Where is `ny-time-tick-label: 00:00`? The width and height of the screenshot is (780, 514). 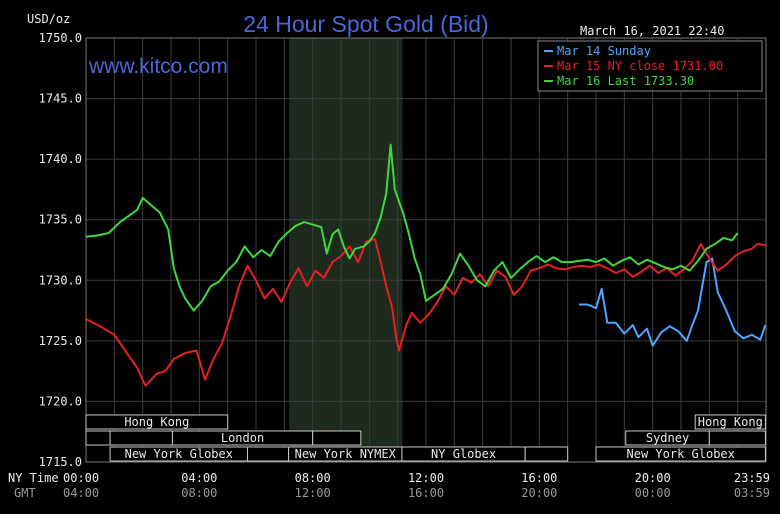 ny-time-tick-label: 00:00 is located at coordinates (81, 478).